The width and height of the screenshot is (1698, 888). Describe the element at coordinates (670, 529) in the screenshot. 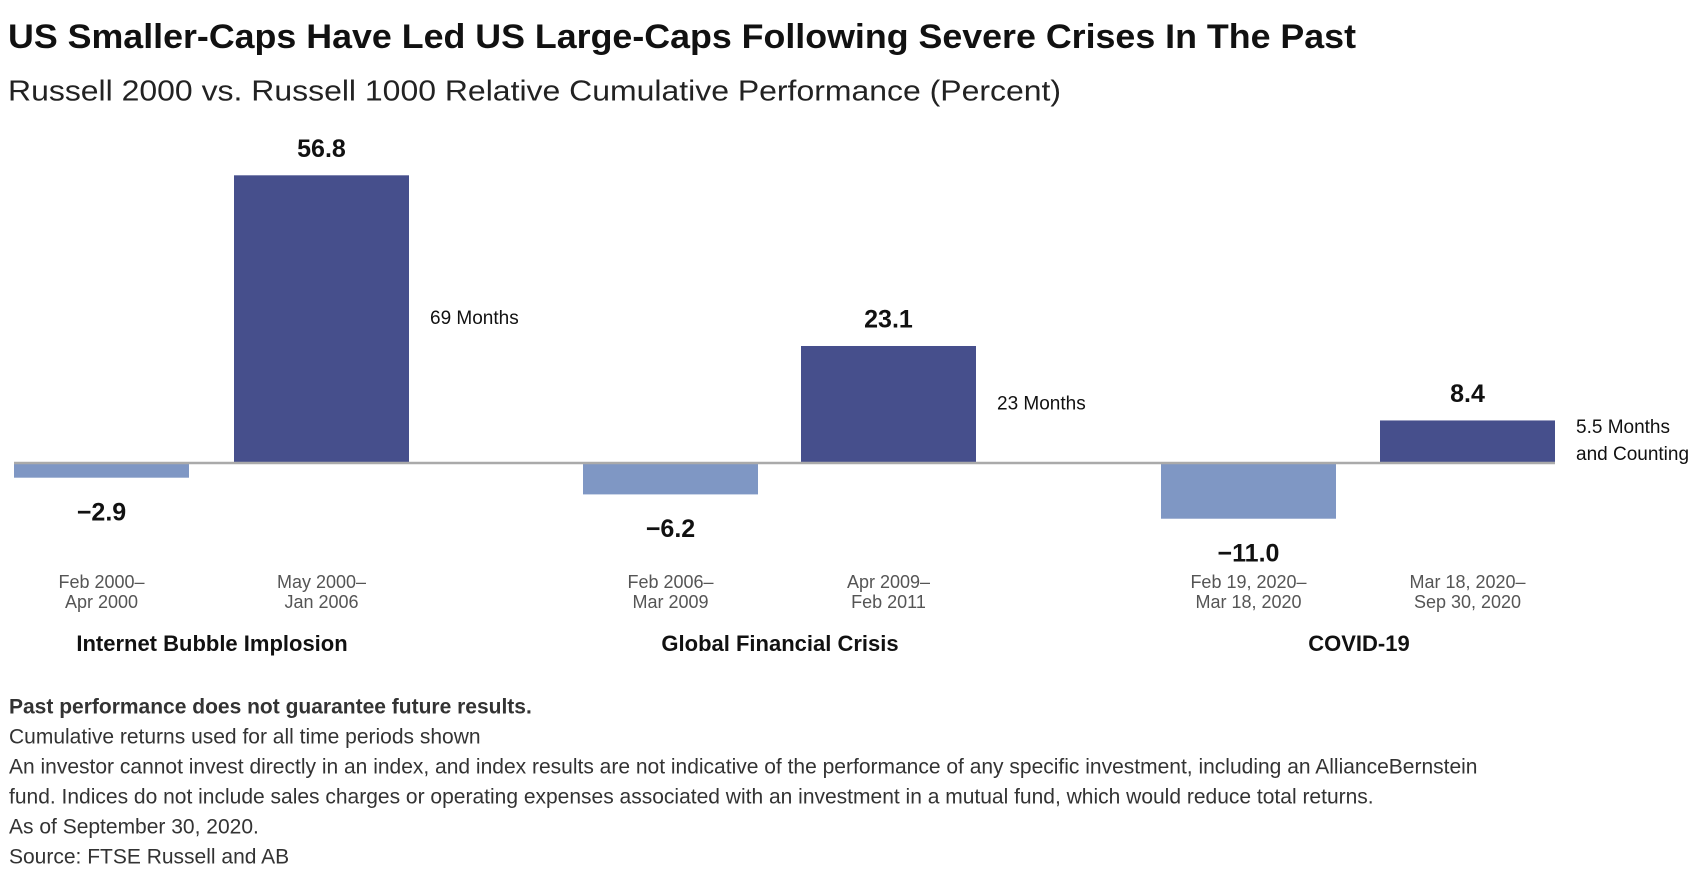

I see `value-label: −6.2` at that location.